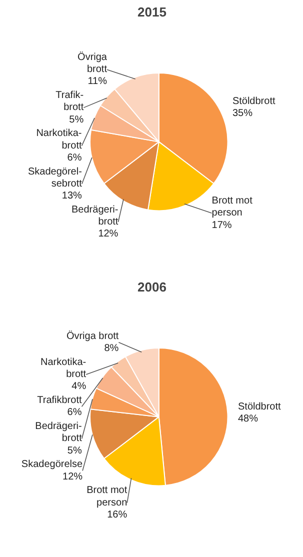  I want to click on data-label: 16%, so click(117, 514).